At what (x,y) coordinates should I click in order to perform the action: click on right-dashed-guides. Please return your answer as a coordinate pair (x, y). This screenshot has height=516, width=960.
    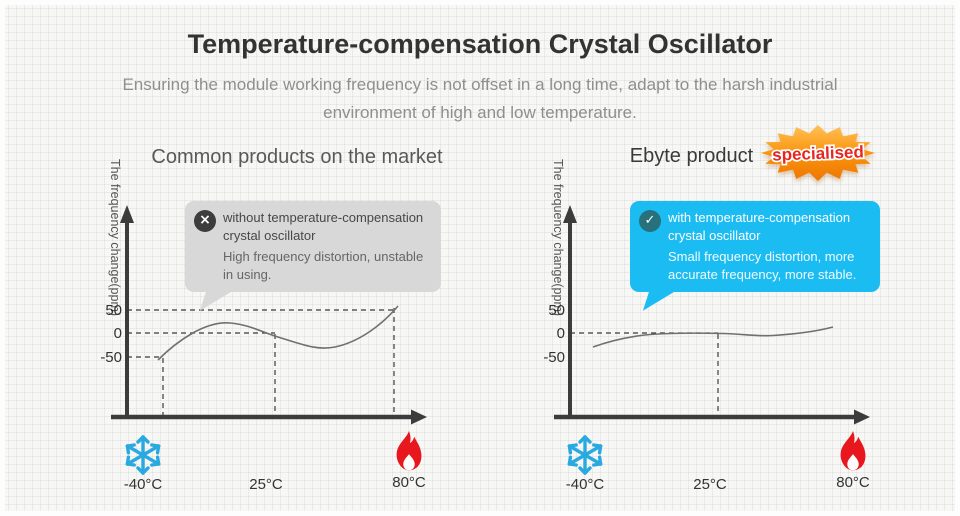
    Looking at the image, I should click on (644, 373).